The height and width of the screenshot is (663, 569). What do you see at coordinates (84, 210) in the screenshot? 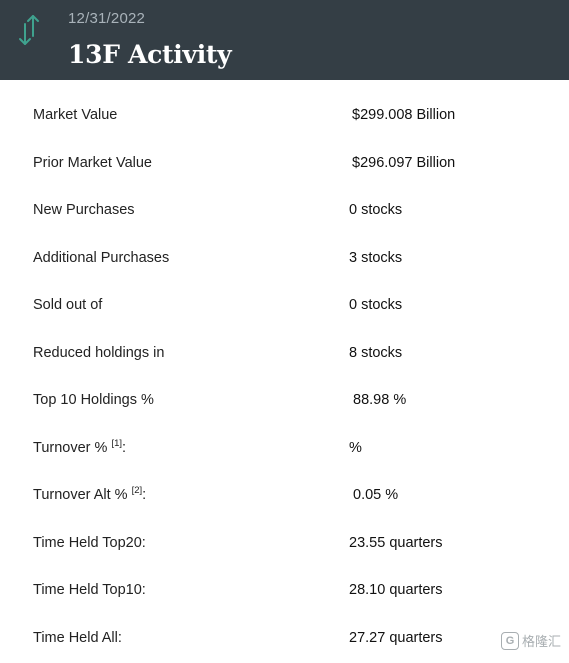
I see `row-label: New Purchases` at bounding box center [84, 210].